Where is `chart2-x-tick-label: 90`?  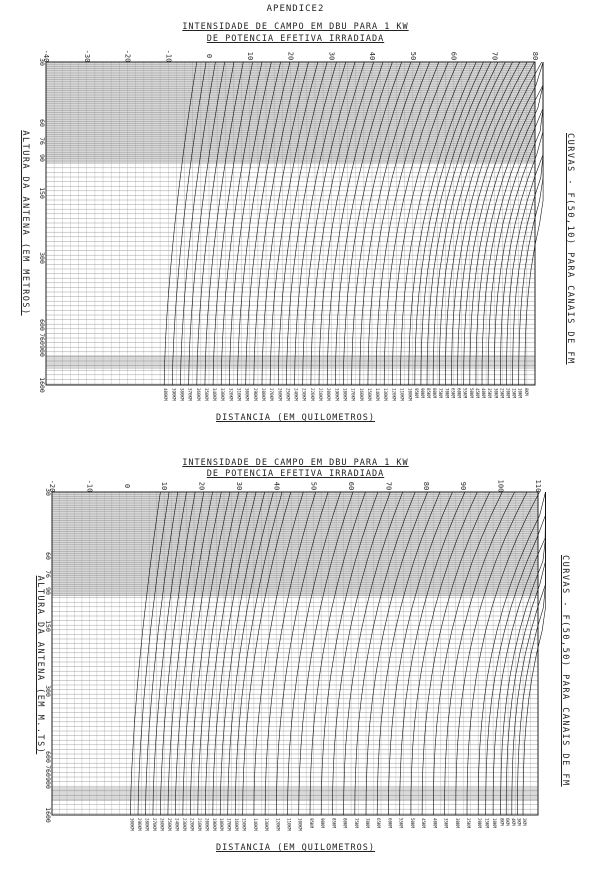 chart2-x-tick-label: 90 is located at coordinates (463, 486).